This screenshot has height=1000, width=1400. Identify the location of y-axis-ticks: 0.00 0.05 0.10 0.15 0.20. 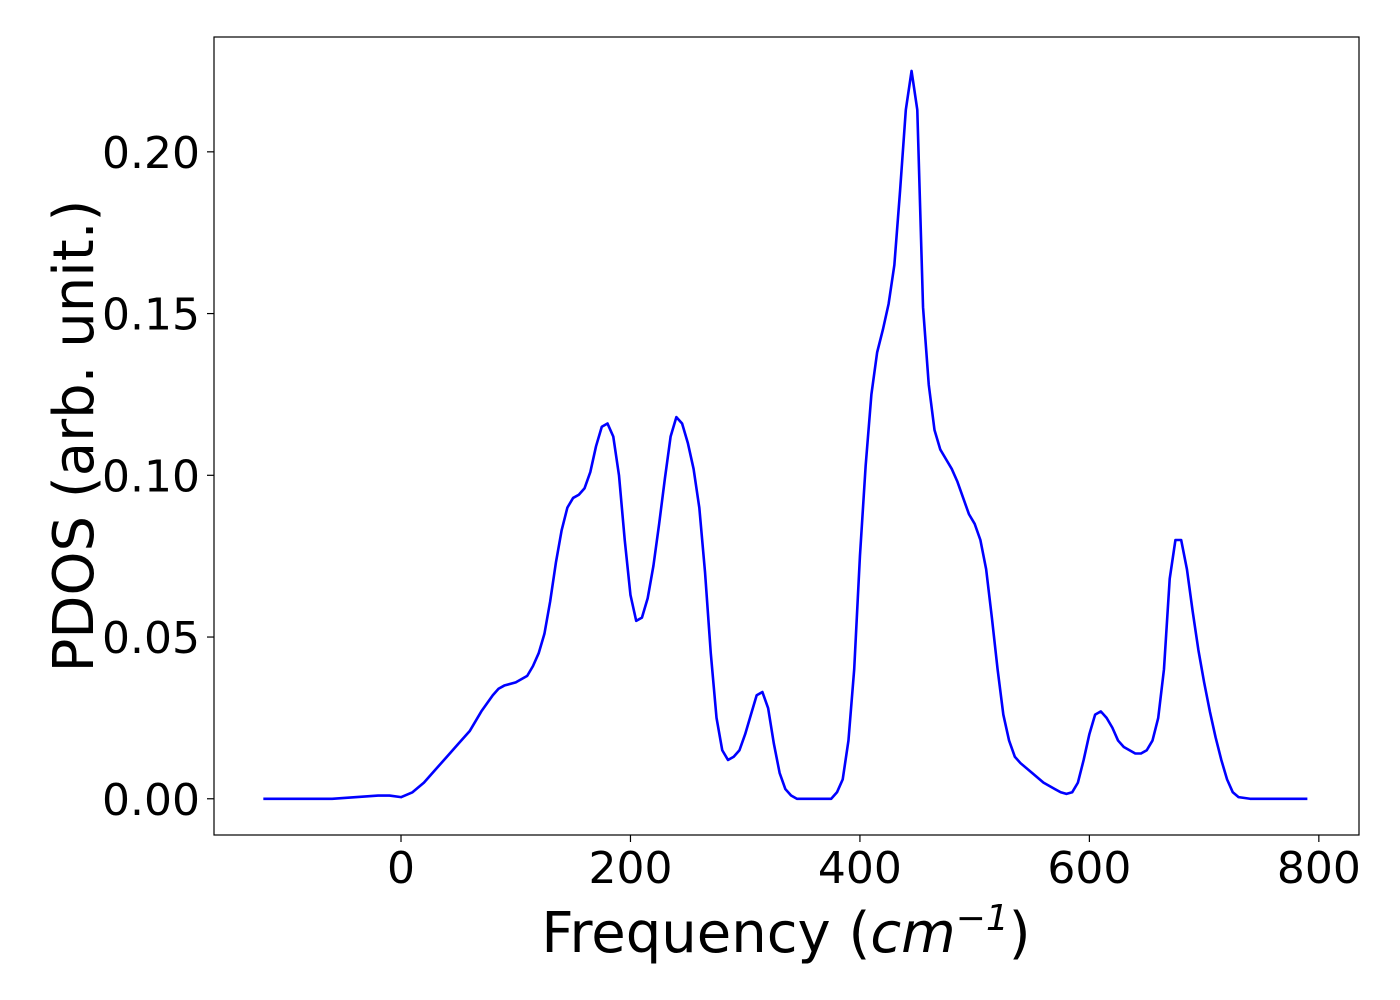
(158, 477).